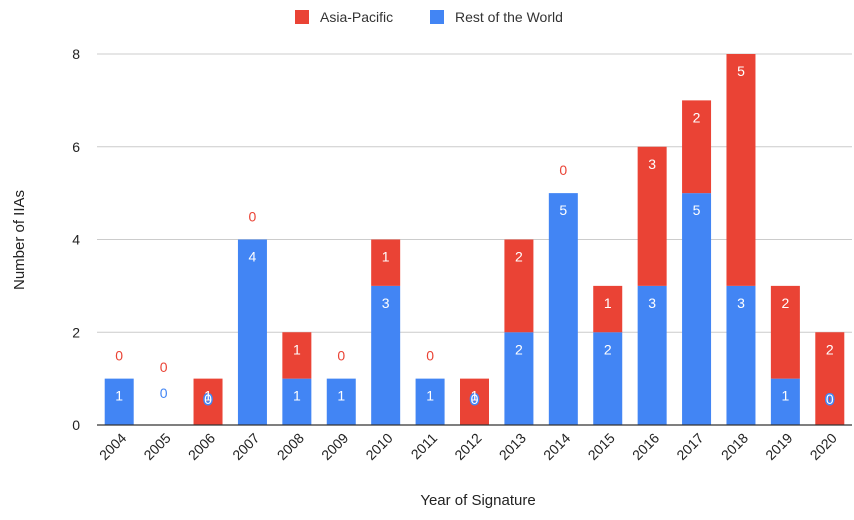 Image resolution: width=854 pixels, height=520 pixels. I want to click on value-label-asia-pacific: 5, so click(741, 71).